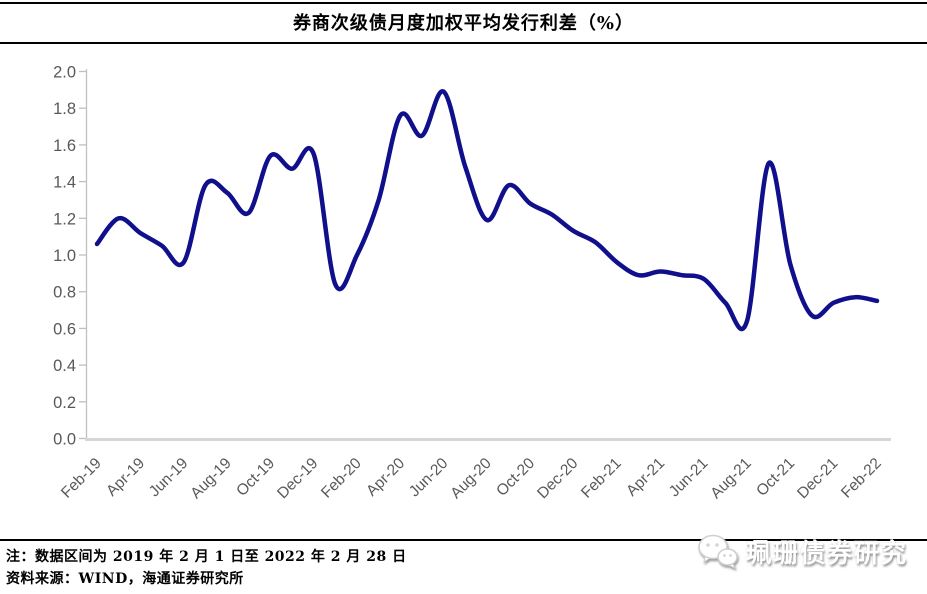  What do you see at coordinates (601, 478) in the screenshot?
I see `svg-text: Feb-21` at bounding box center [601, 478].